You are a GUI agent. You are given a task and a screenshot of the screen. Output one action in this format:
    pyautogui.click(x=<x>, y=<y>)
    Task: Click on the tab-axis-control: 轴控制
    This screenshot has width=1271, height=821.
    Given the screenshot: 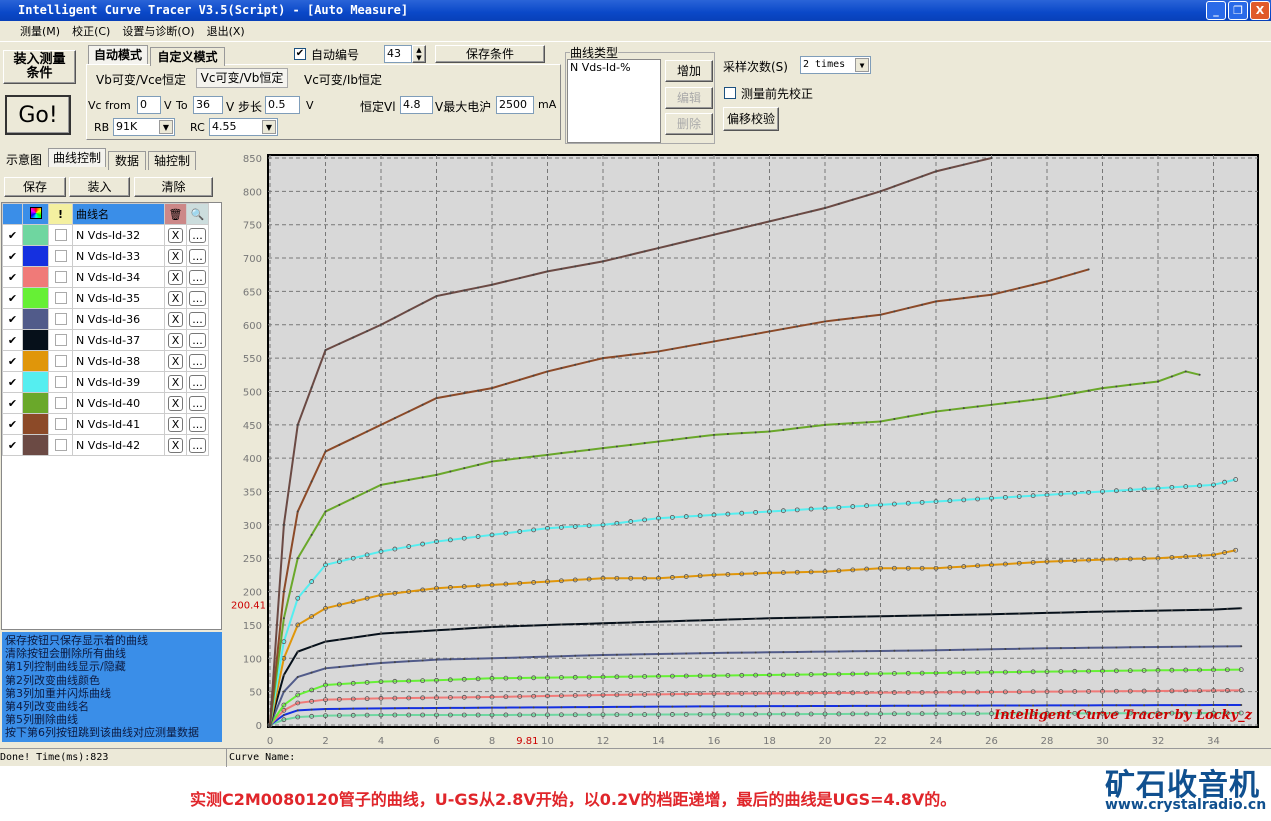 What is the action you would take?
    pyautogui.click(x=172, y=160)
    